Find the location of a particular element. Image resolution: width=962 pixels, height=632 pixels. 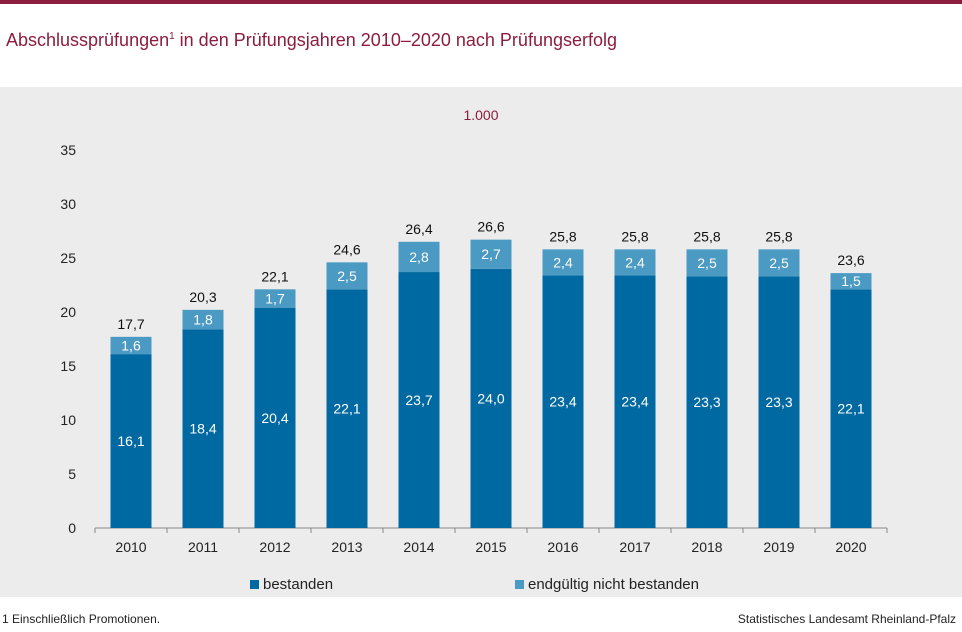

data-label-bestanden: 24,0 is located at coordinates (490, 398).